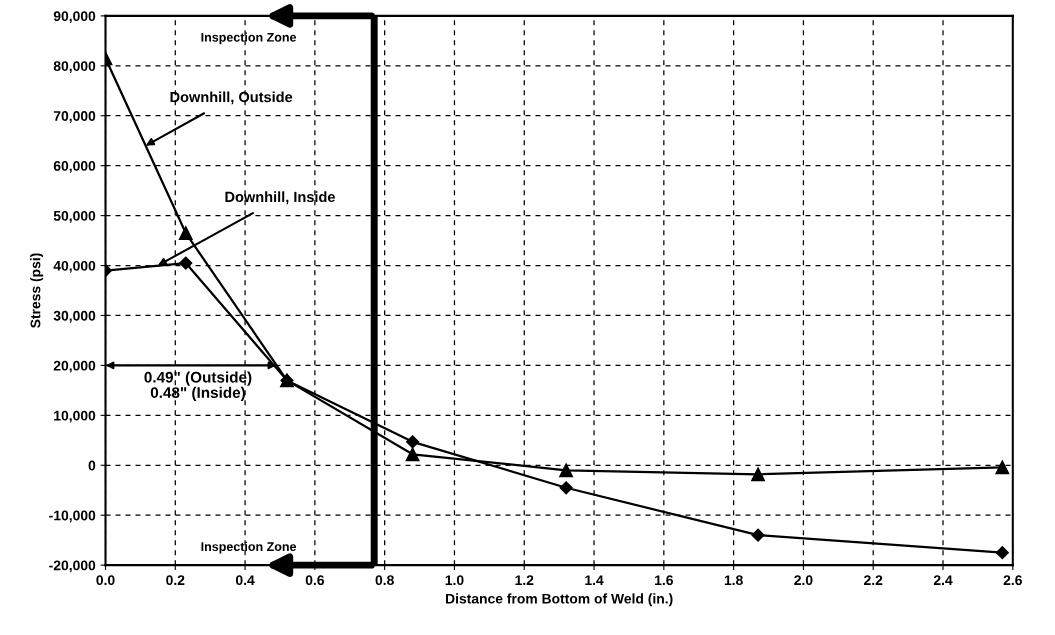 The width and height of the screenshot is (1055, 635). What do you see at coordinates (594, 580) in the screenshot?
I see `x-tick-label: 1.4` at bounding box center [594, 580].